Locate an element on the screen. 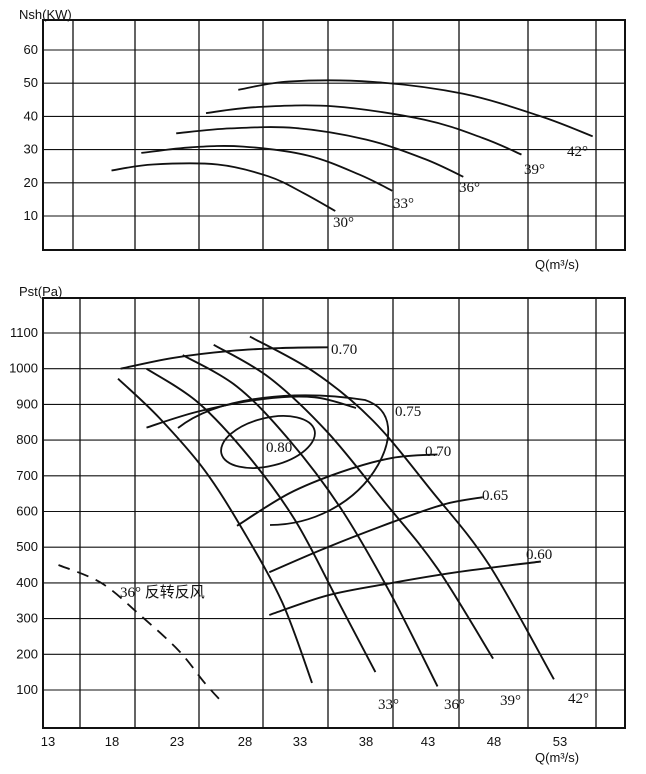 This screenshot has width=646, height=774. pressure-chart-x-tick-label: 48 is located at coordinates (494, 741).